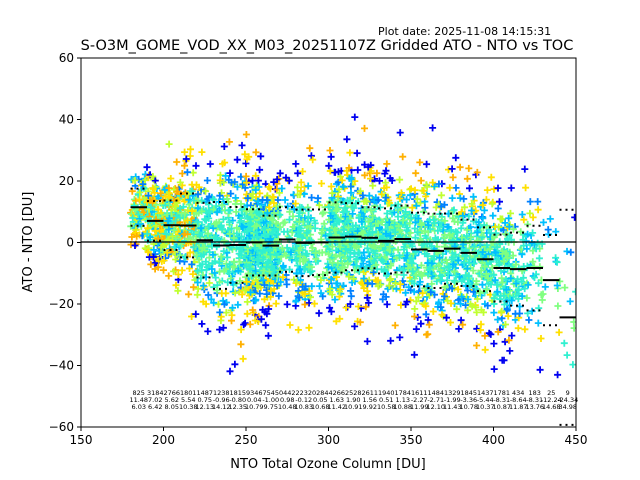  Describe the element at coordinates (518, 393) in the screenshot. I see `bin-count-label: 434` at that location.